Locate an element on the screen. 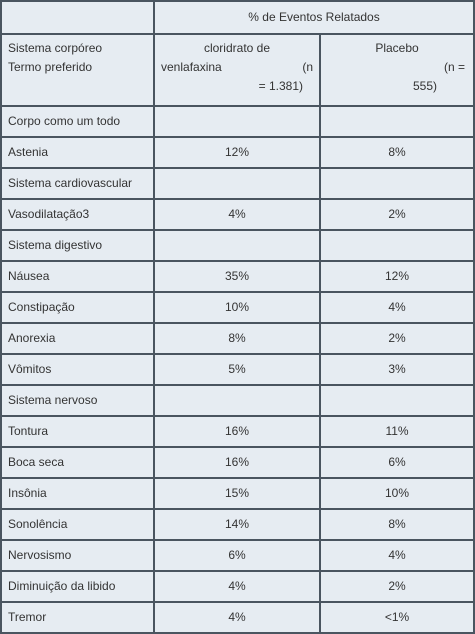 The image size is (475, 634). drug-value: 35% is located at coordinates (238, 277).